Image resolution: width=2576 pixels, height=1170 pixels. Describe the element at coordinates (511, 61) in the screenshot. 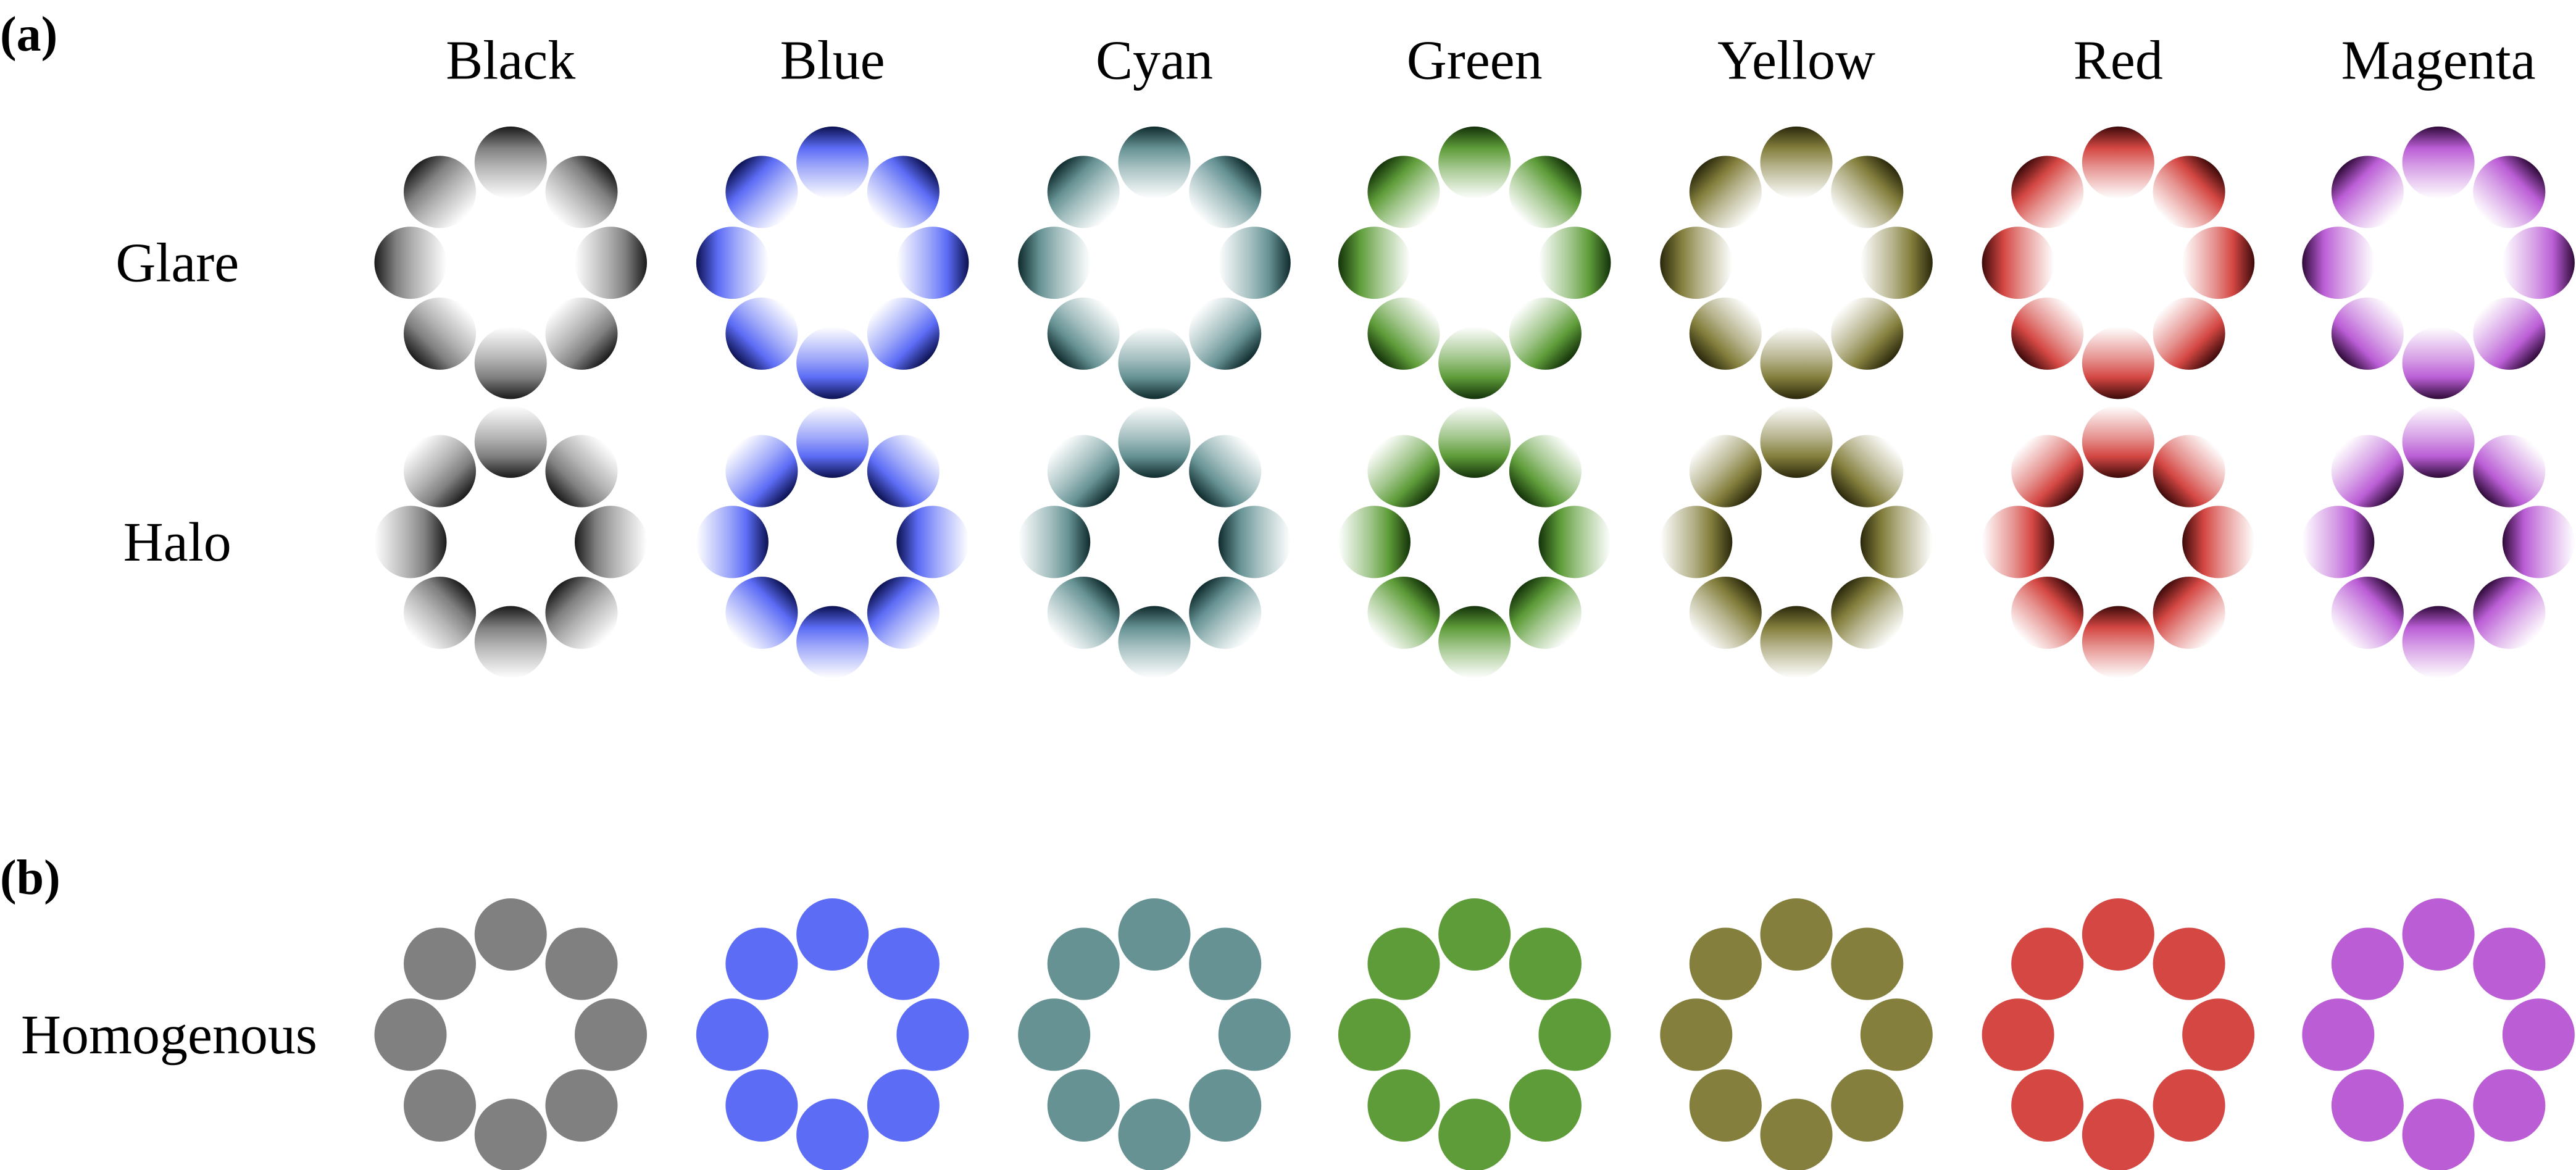

I see `column-label-black: Black` at that location.